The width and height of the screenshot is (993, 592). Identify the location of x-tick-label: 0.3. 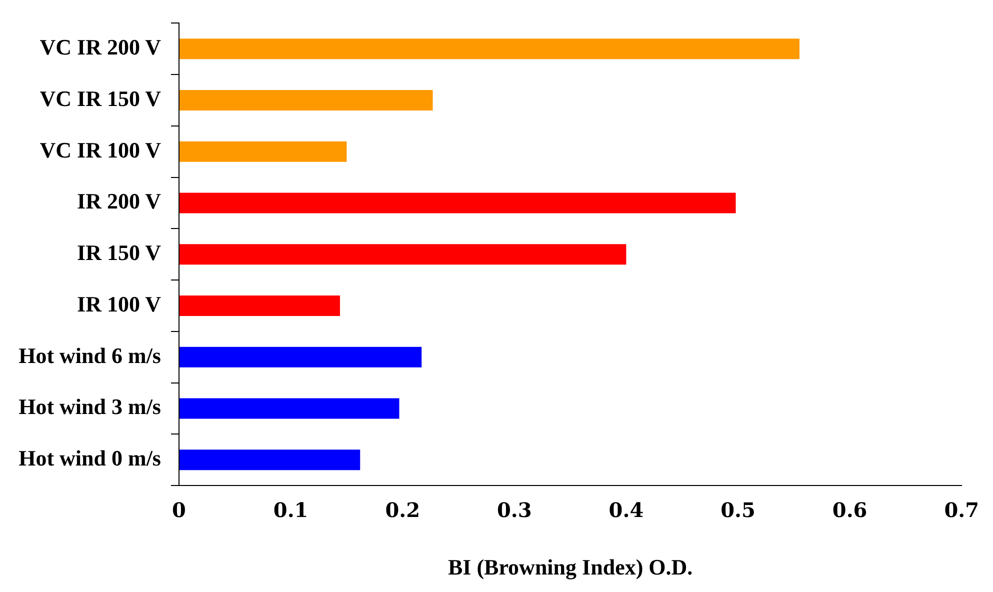
(514, 510).